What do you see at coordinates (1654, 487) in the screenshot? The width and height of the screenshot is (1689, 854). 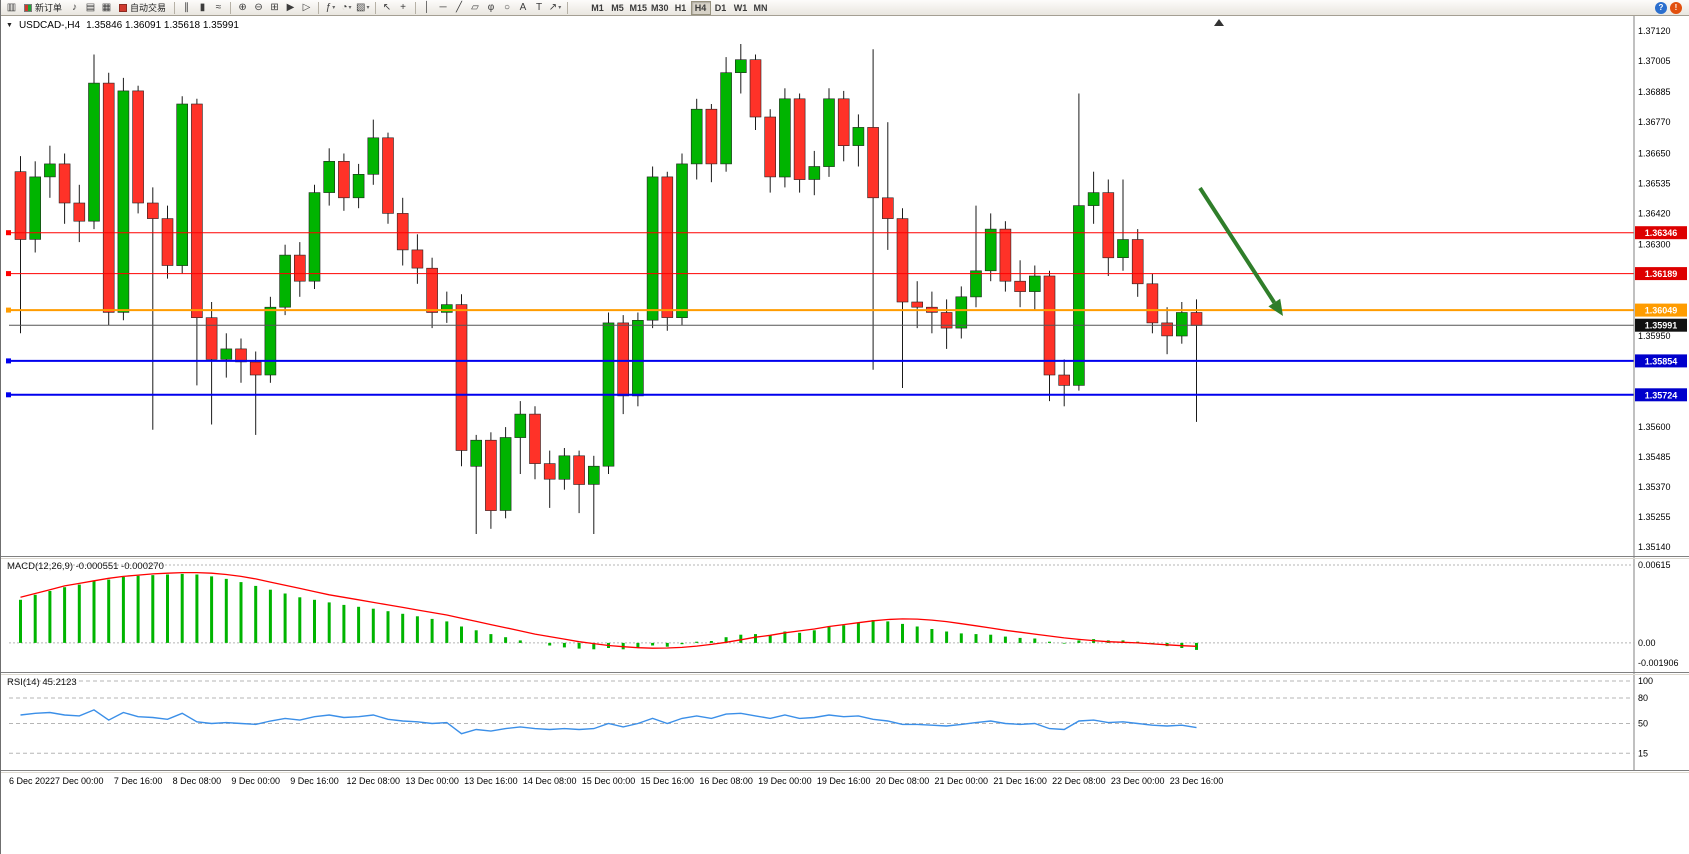 I see `price-tick-label: 1.35370` at bounding box center [1654, 487].